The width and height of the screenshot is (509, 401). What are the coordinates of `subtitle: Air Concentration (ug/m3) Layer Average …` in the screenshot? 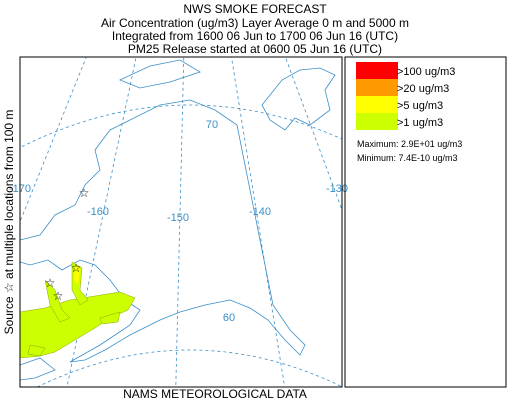 It's located at (255, 23).